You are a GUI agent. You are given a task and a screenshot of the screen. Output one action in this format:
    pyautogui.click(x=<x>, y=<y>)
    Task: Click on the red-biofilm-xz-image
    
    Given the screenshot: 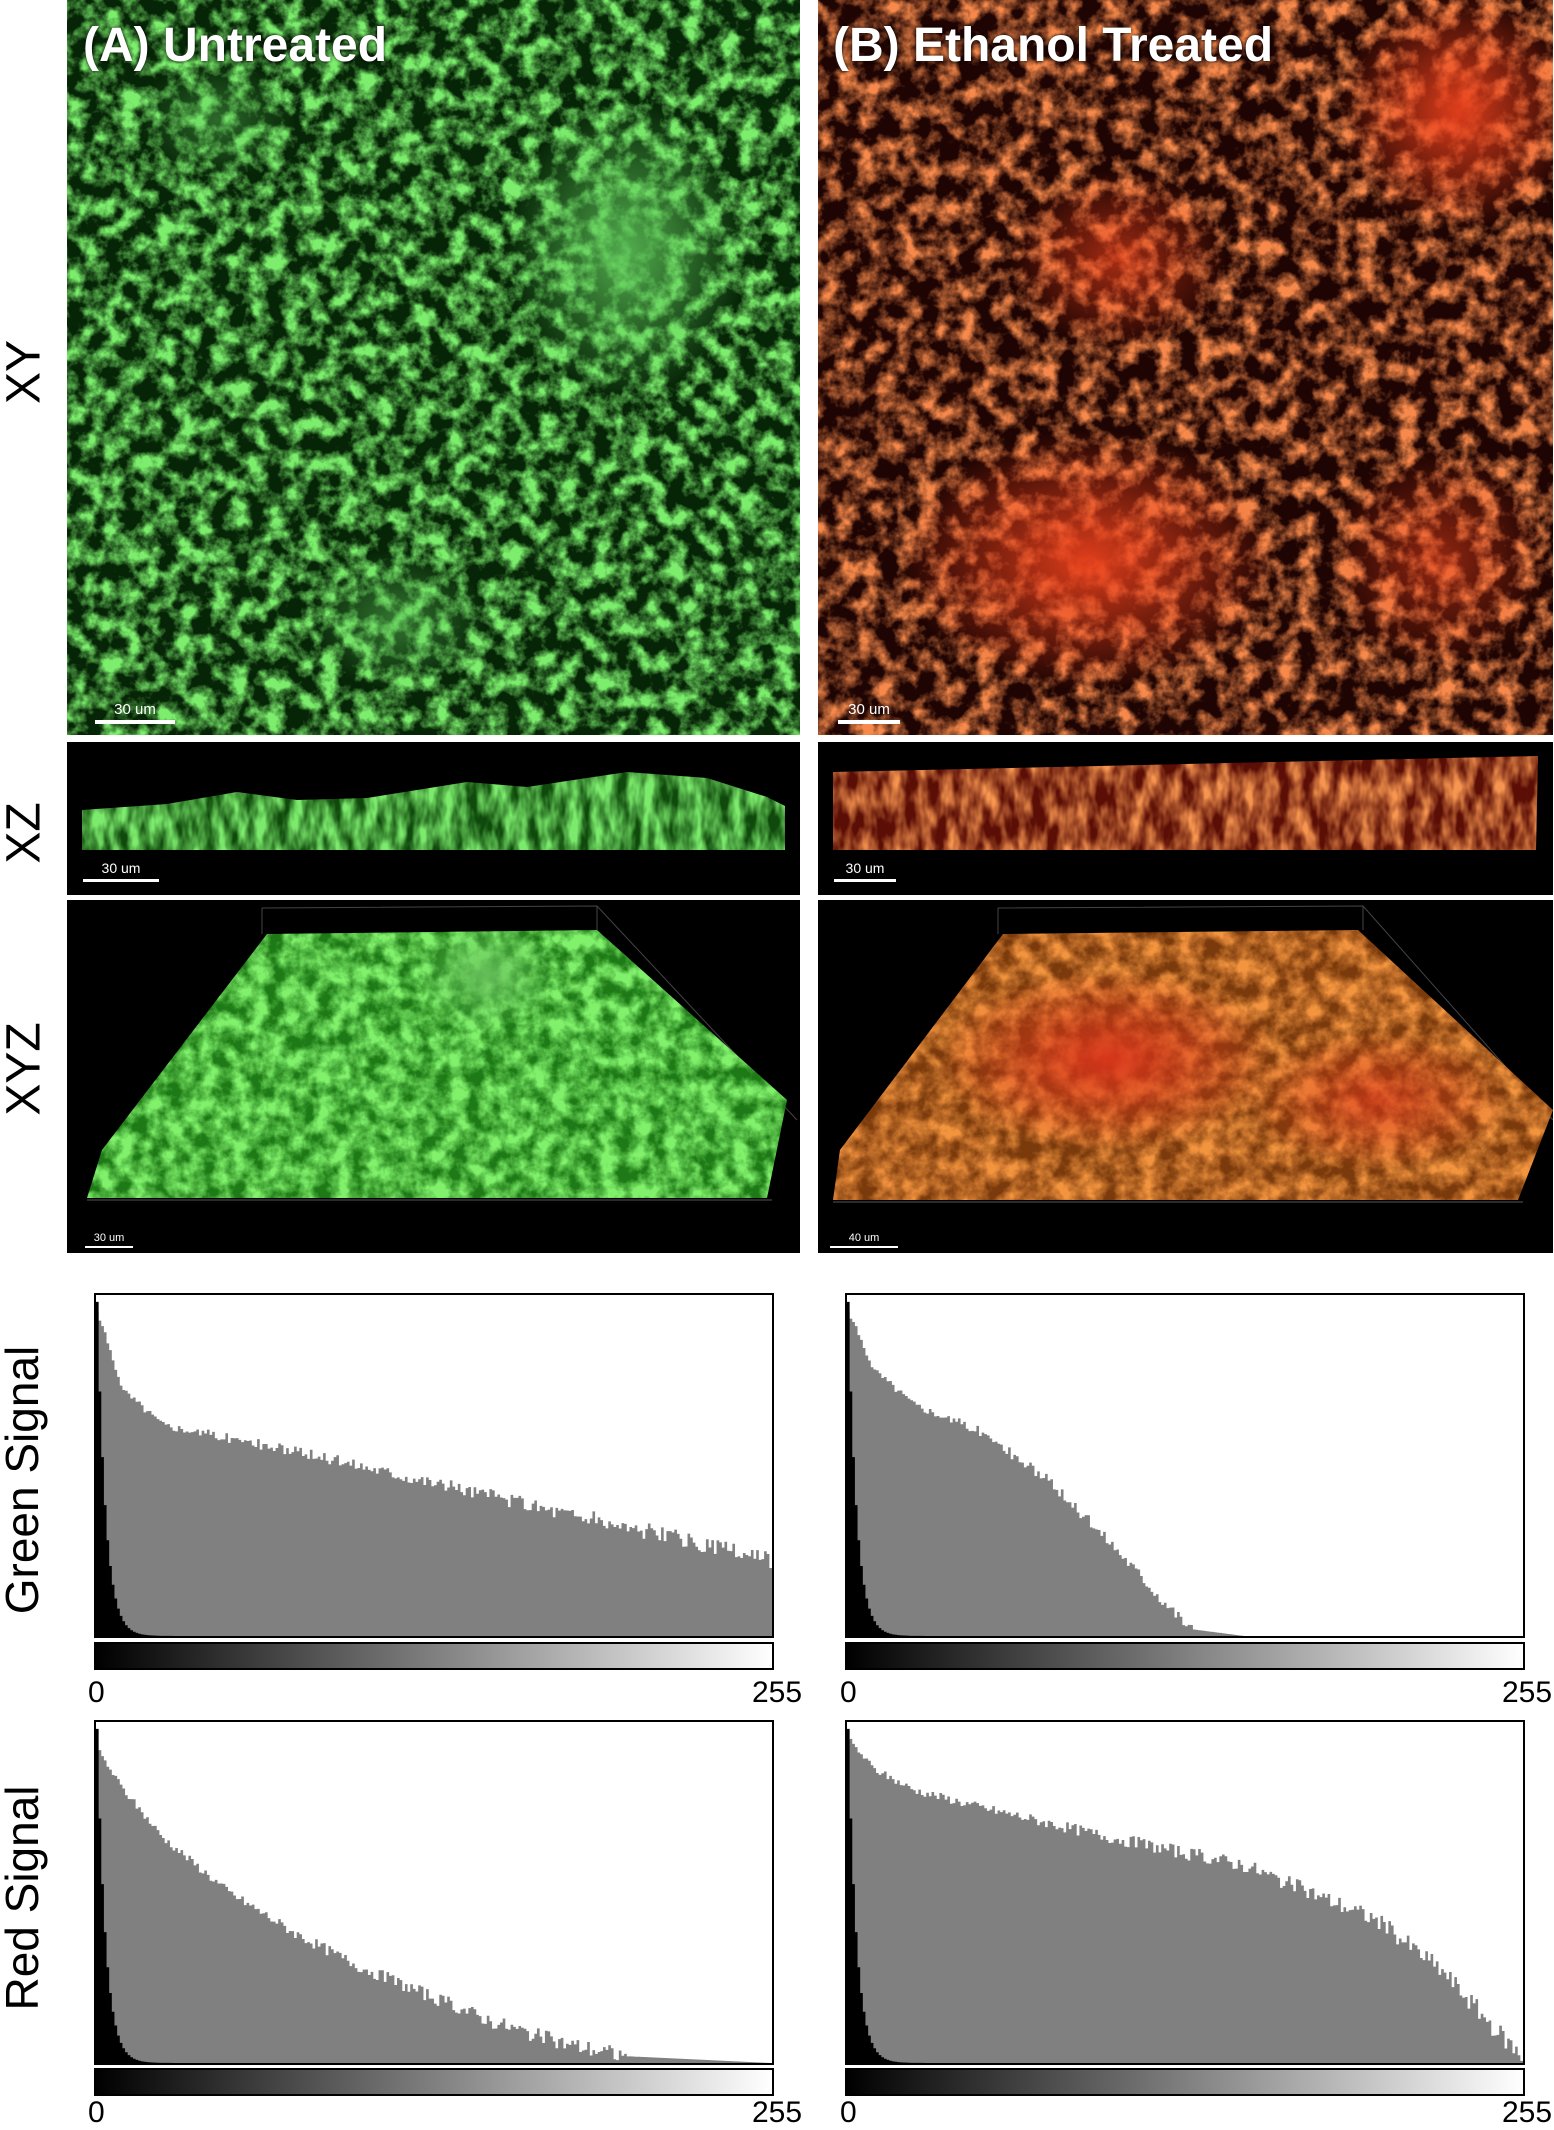 What is the action you would take?
    pyautogui.click(x=1185, y=818)
    